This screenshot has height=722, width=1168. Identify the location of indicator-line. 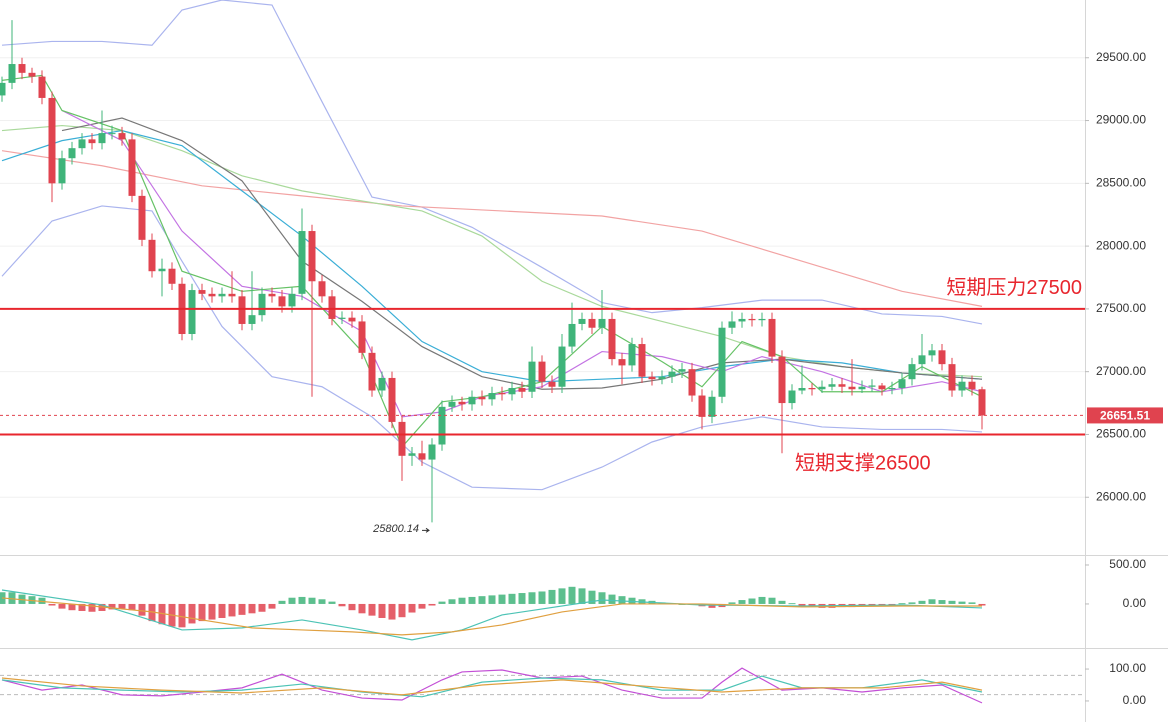
(491, 616).